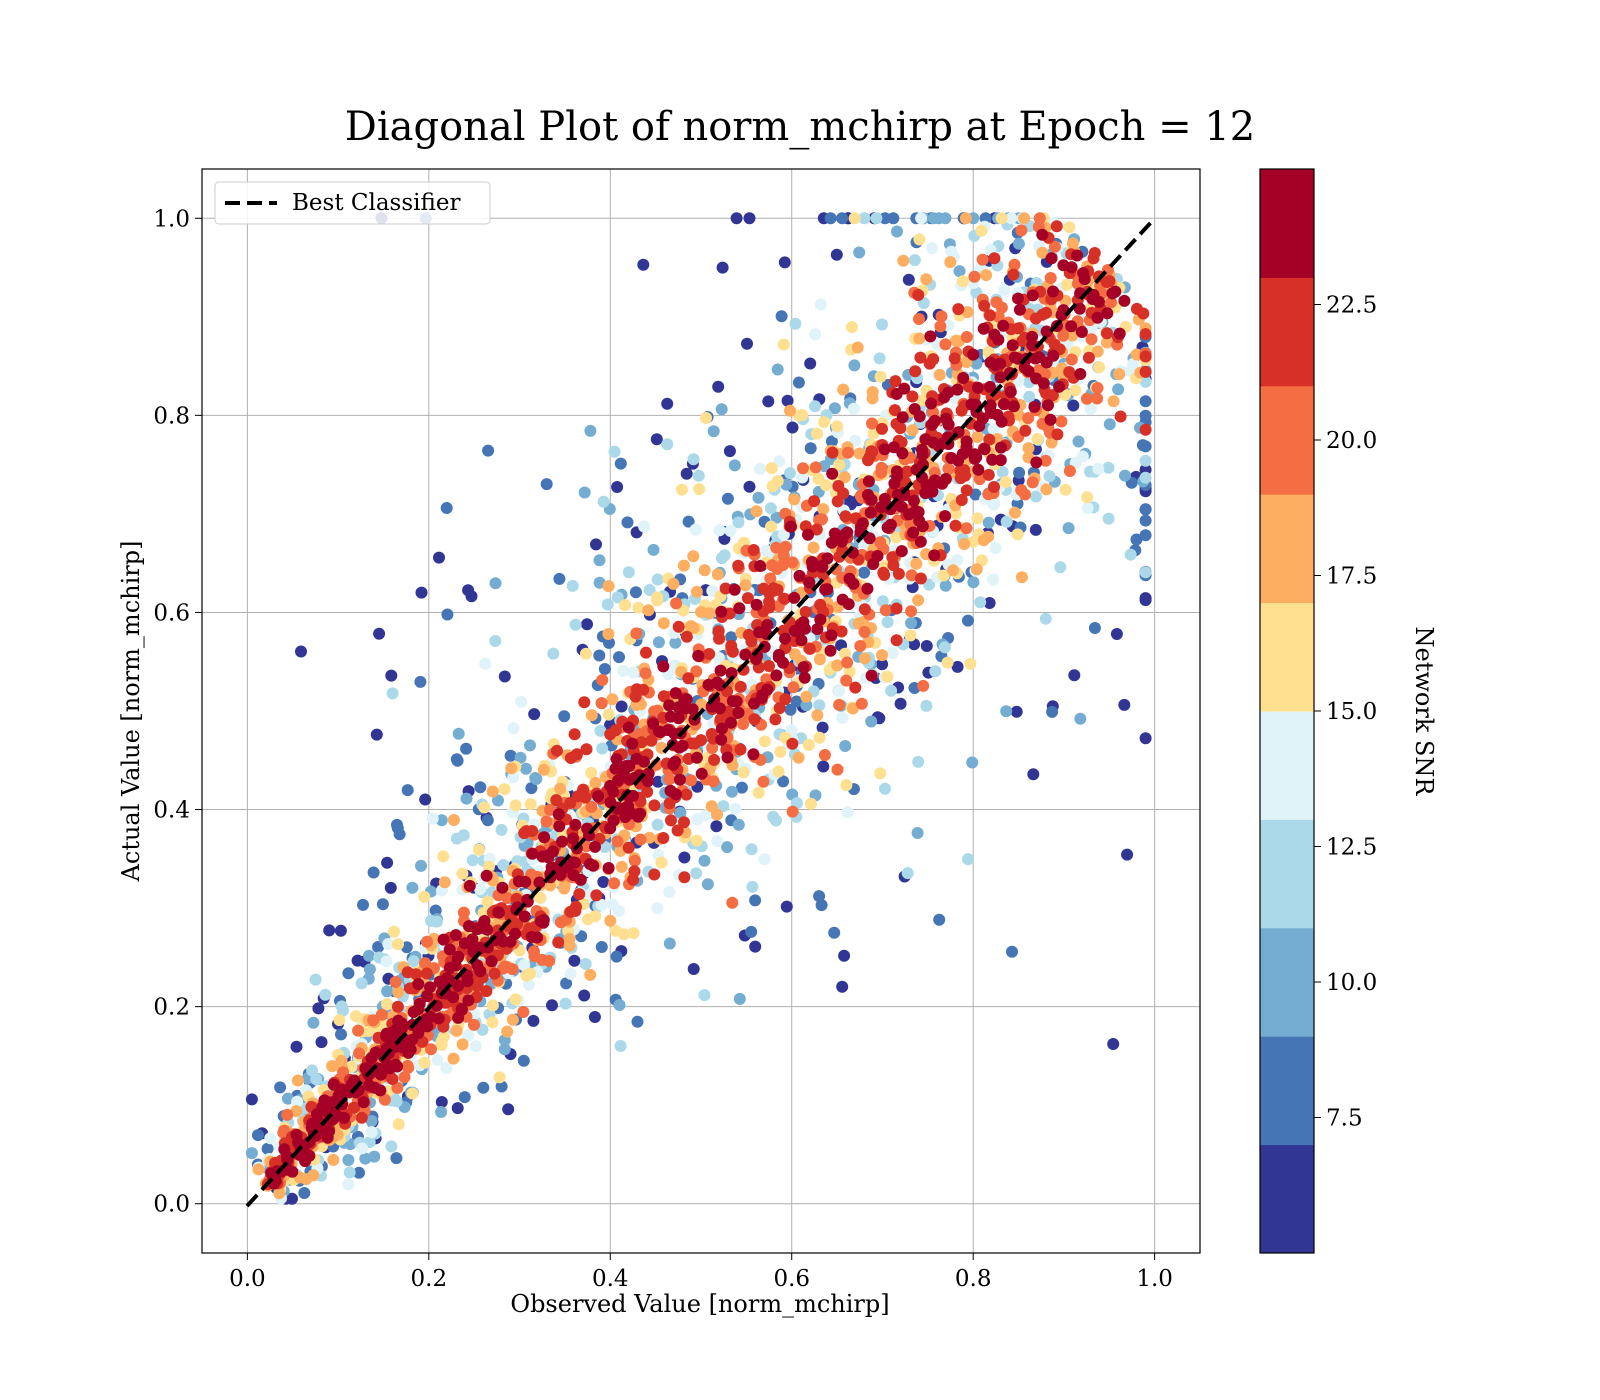  I want to click on x-axis-label: Observed Value [norm_mchirp], so click(699, 1304).